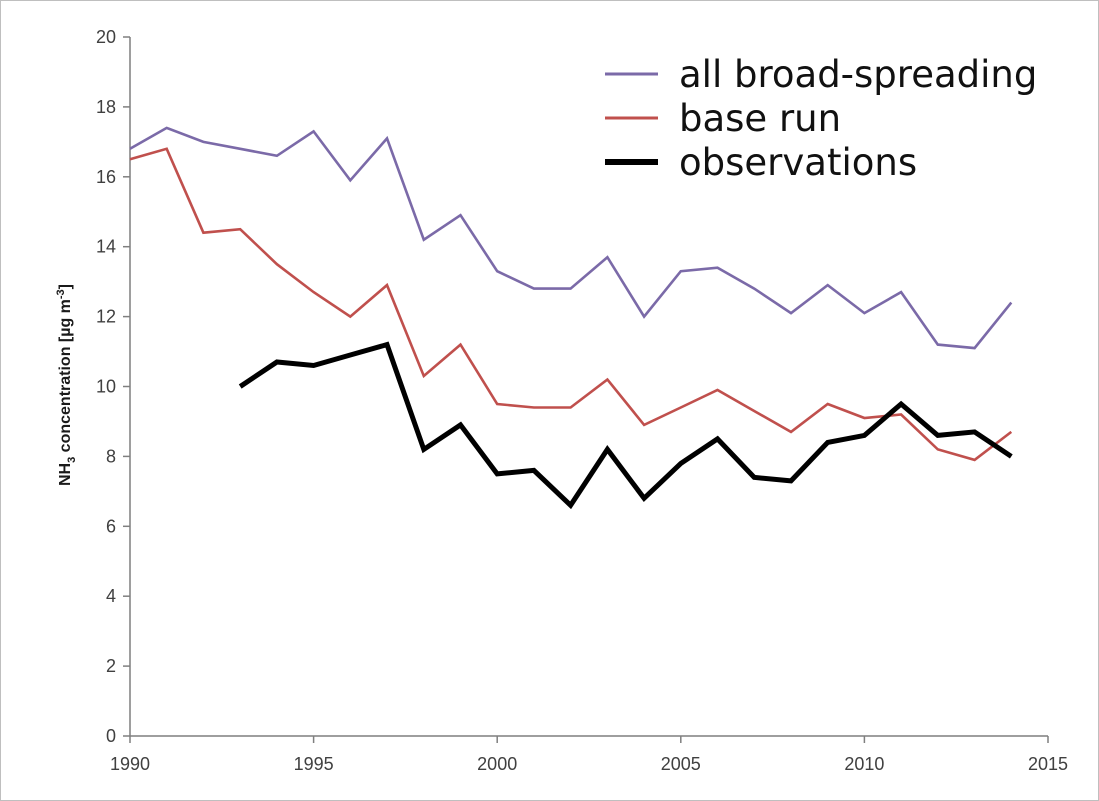 The image size is (1099, 801). Describe the element at coordinates (106, 37) in the screenshot. I see `y-tick-label-20: 20` at that location.